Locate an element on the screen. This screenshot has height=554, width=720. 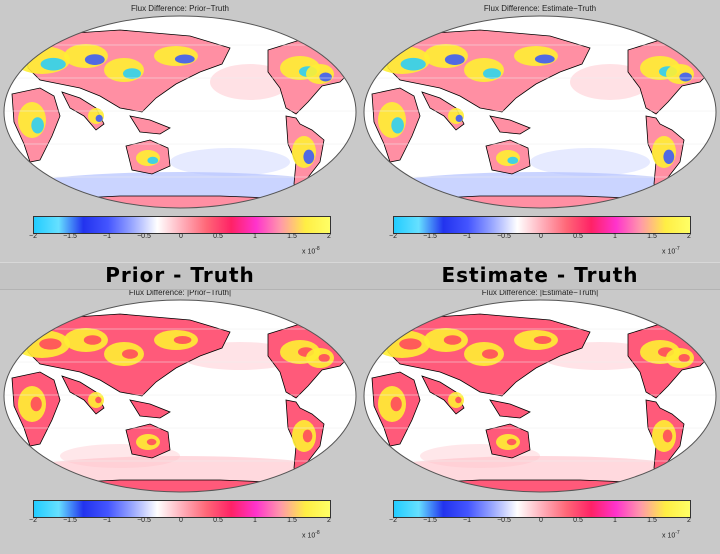
panel-title: Flux Difference: |Prior−Truth| is located at coordinates (180, 292).